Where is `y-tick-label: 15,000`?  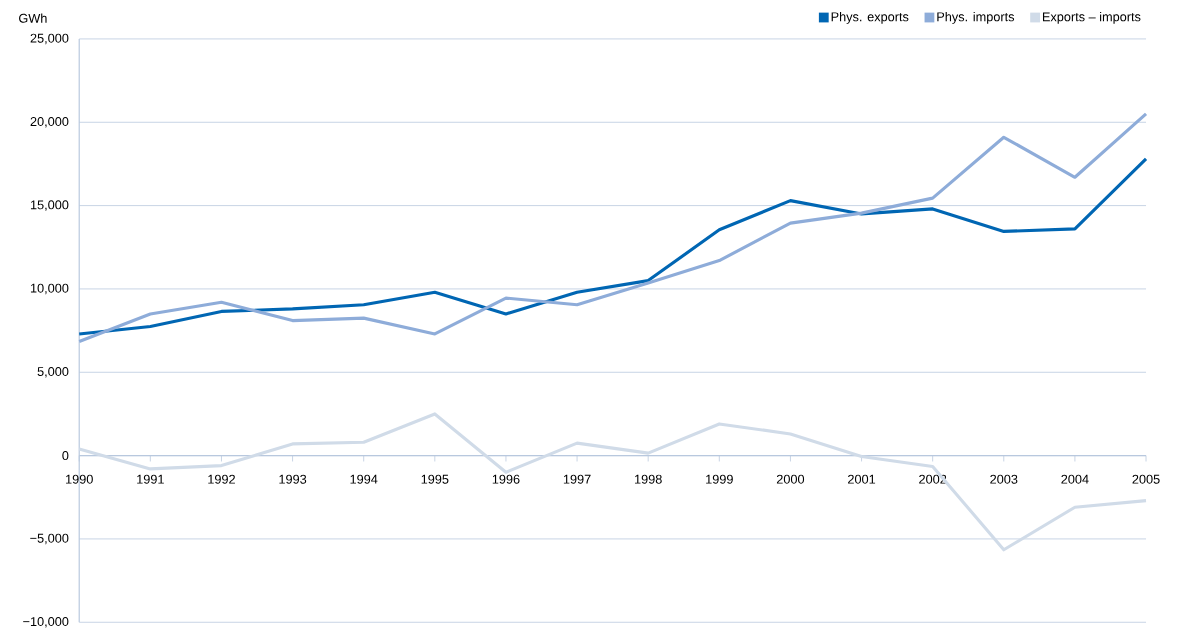
y-tick-label: 15,000 is located at coordinates (49, 205).